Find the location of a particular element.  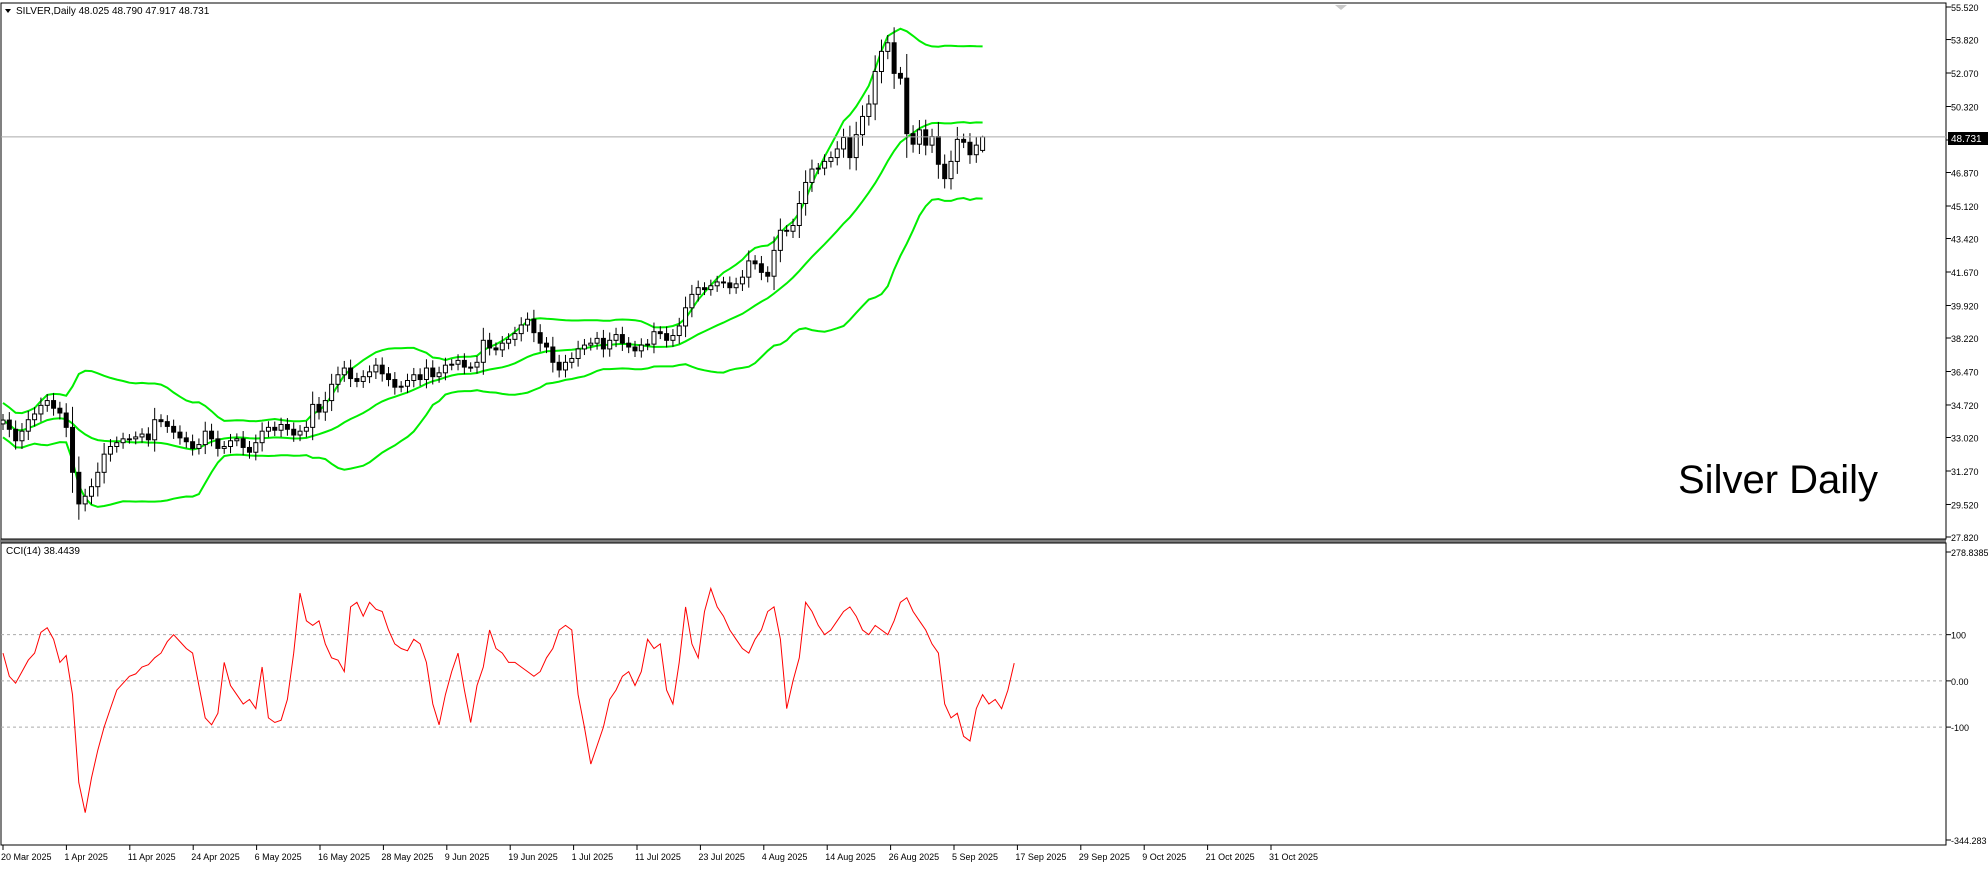

price-tick-label: 55.520 is located at coordinates (1965, 8).